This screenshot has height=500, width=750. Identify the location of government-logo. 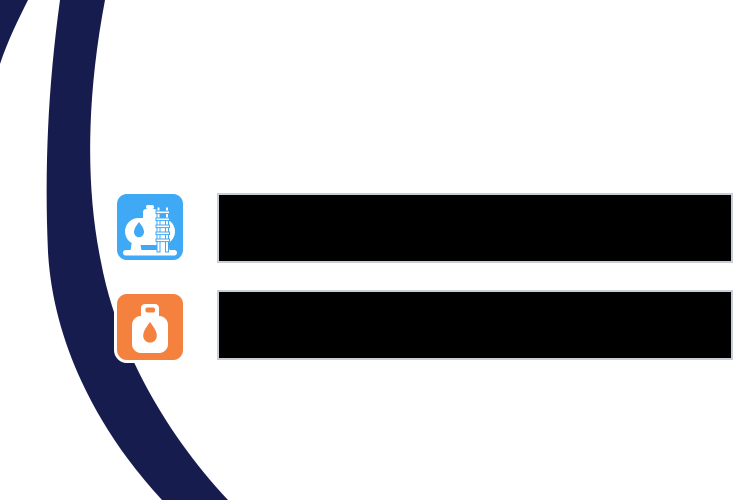
(132, 46).